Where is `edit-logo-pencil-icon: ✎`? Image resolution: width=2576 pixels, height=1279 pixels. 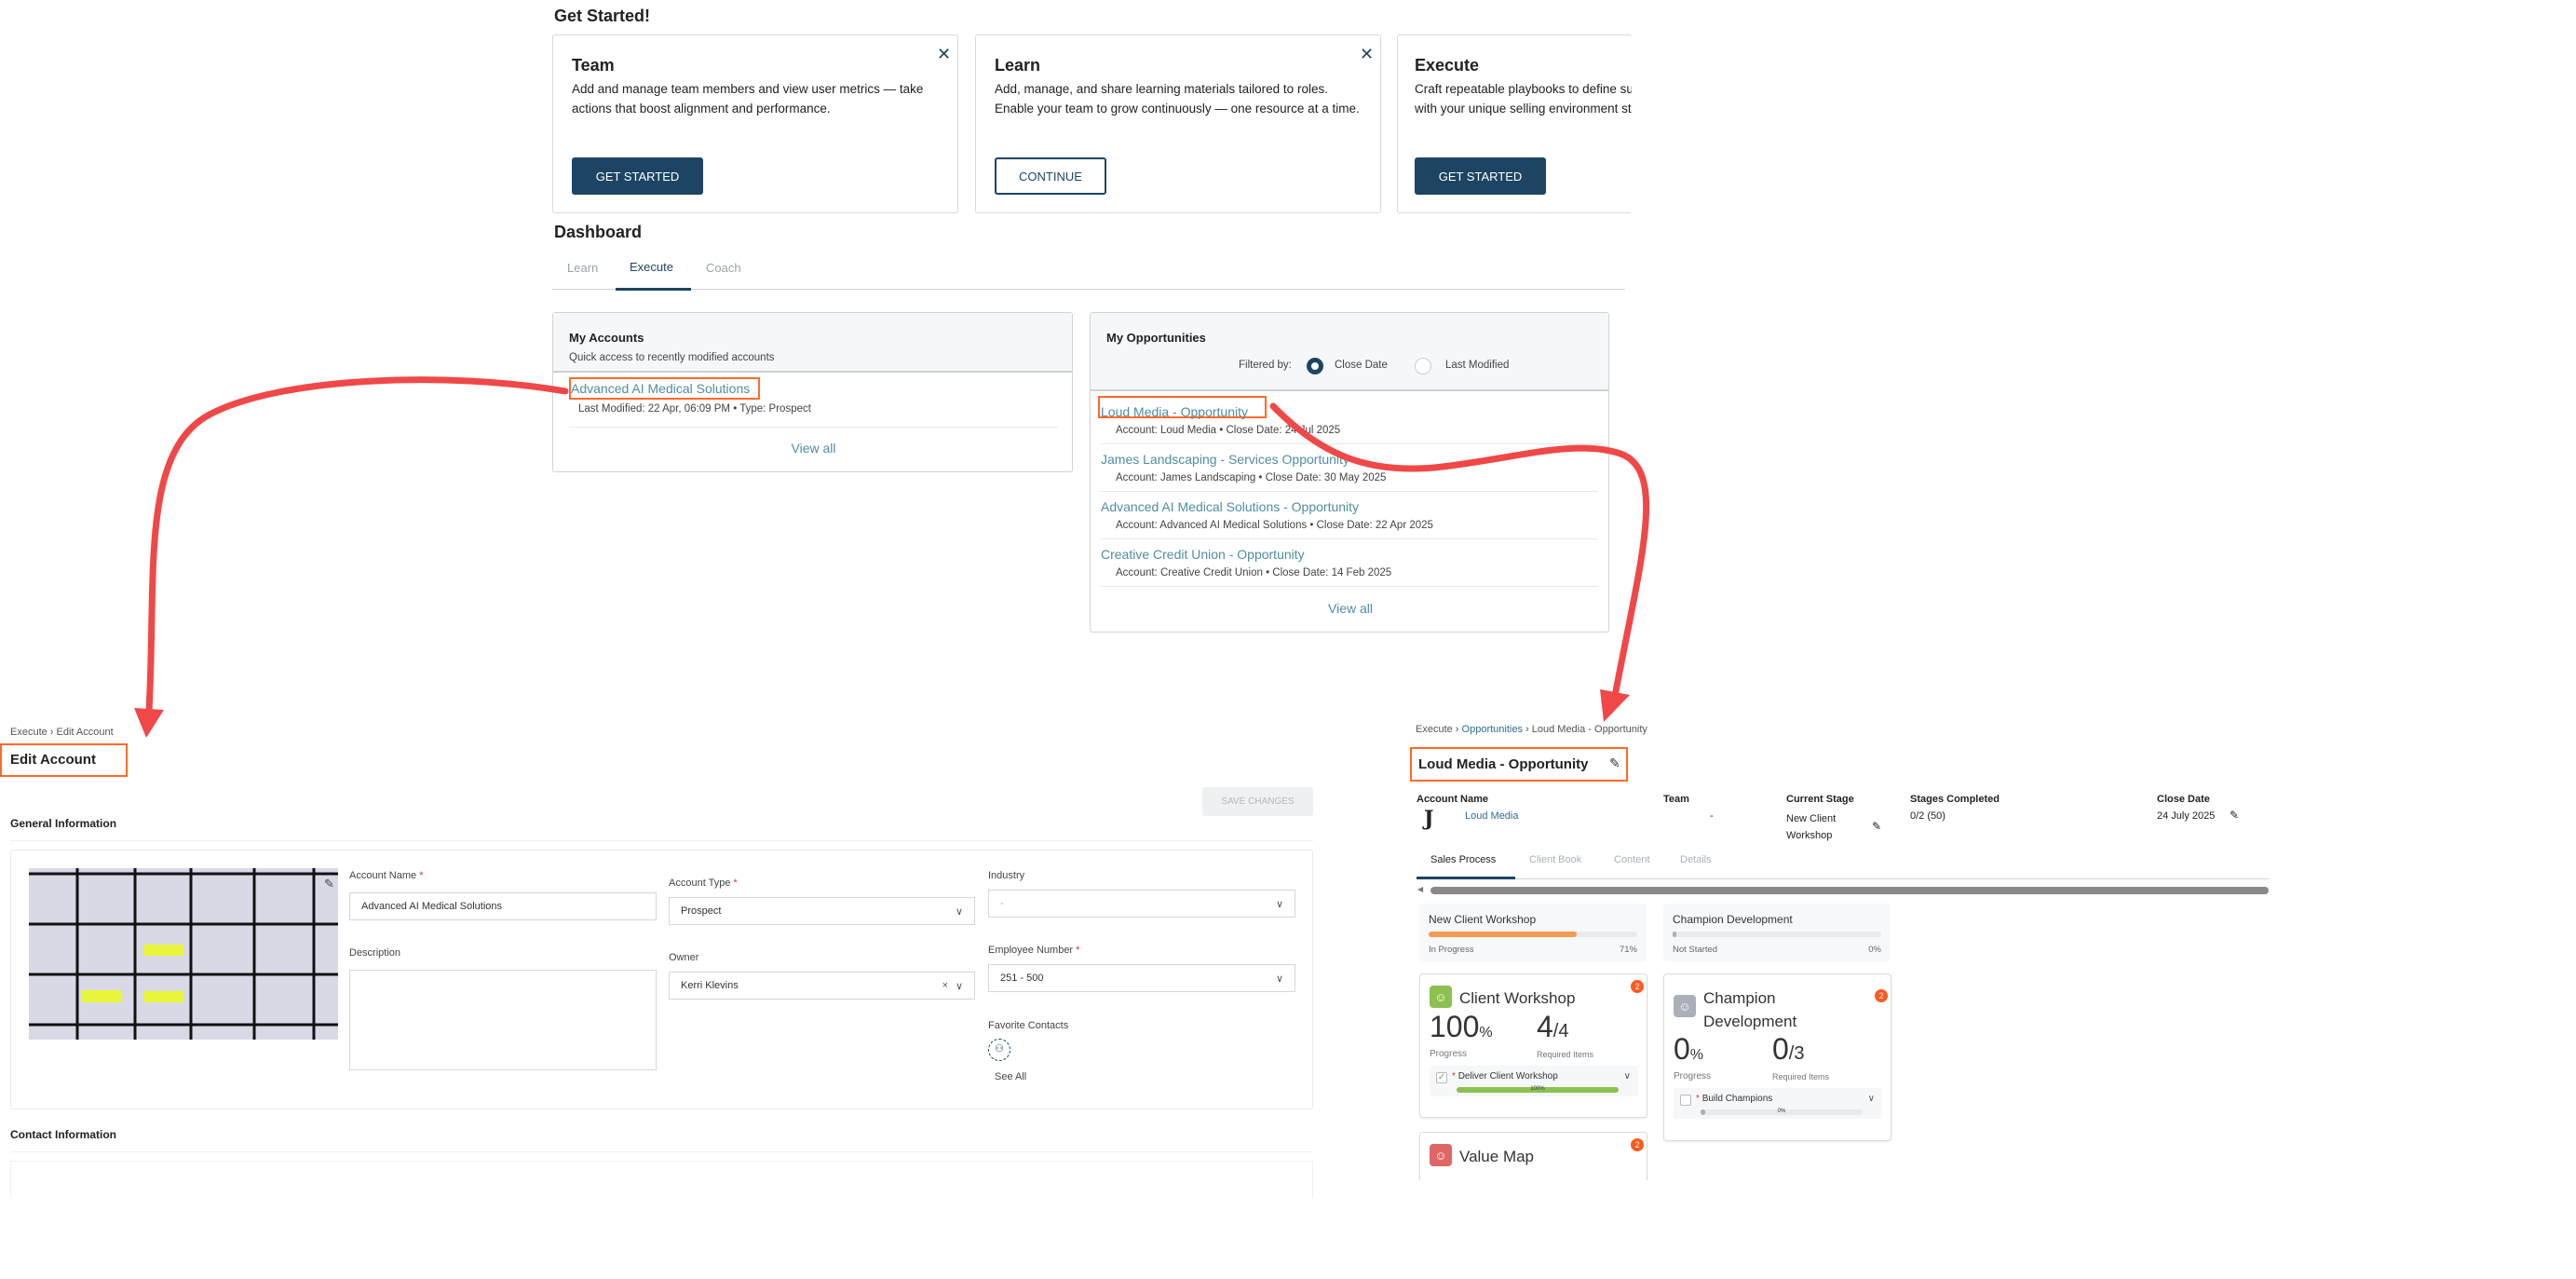
edit-logo-pencil-icon: ✎ is located at coordinates (329, 884).